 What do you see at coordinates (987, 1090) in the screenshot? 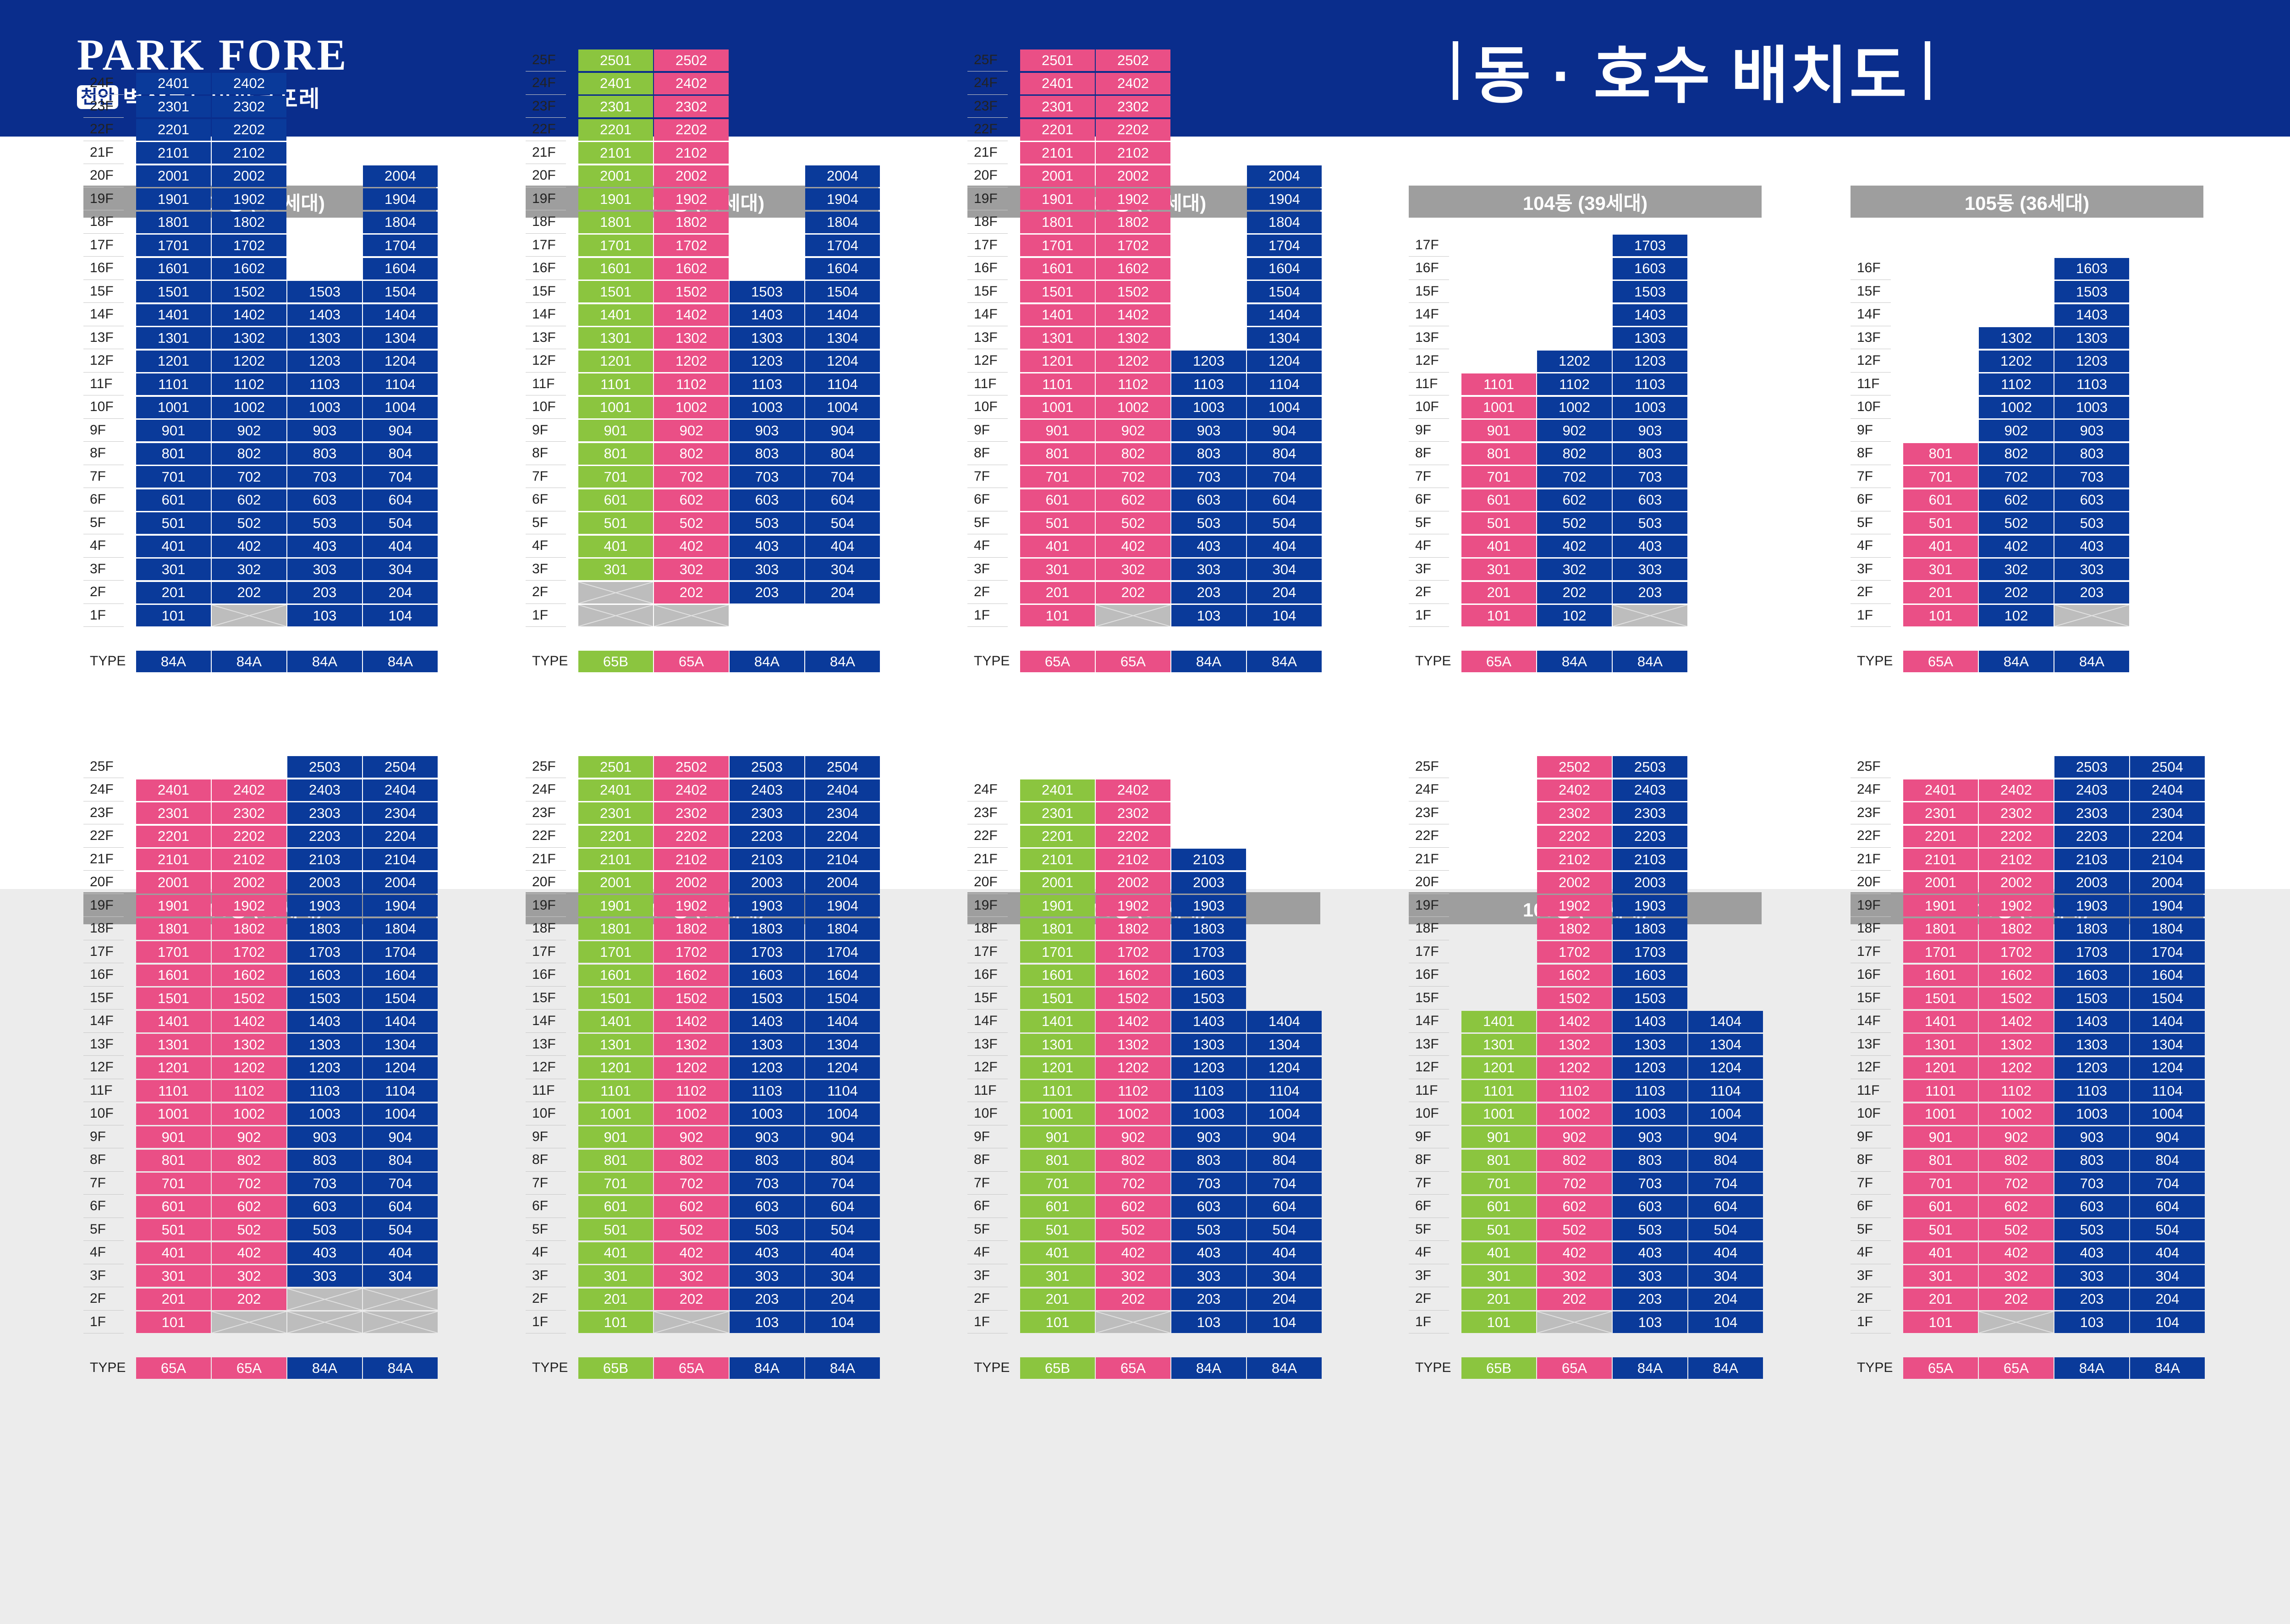
I see `floor-label: 11F` at bounding box center [987, 1090].